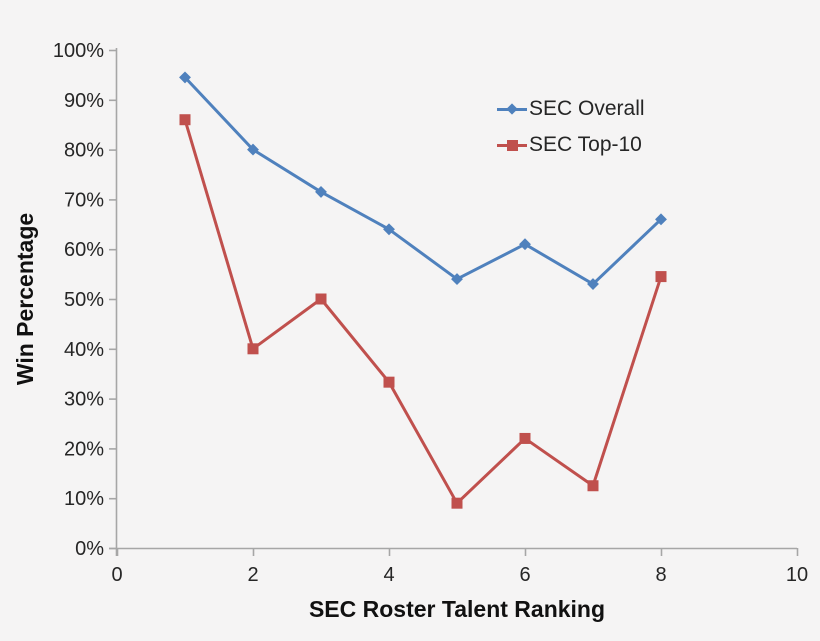  What do you see at coordinates (116, 575) in the screenshot?
I see `x-tick-label: 0` at bounding box center [116, 575].